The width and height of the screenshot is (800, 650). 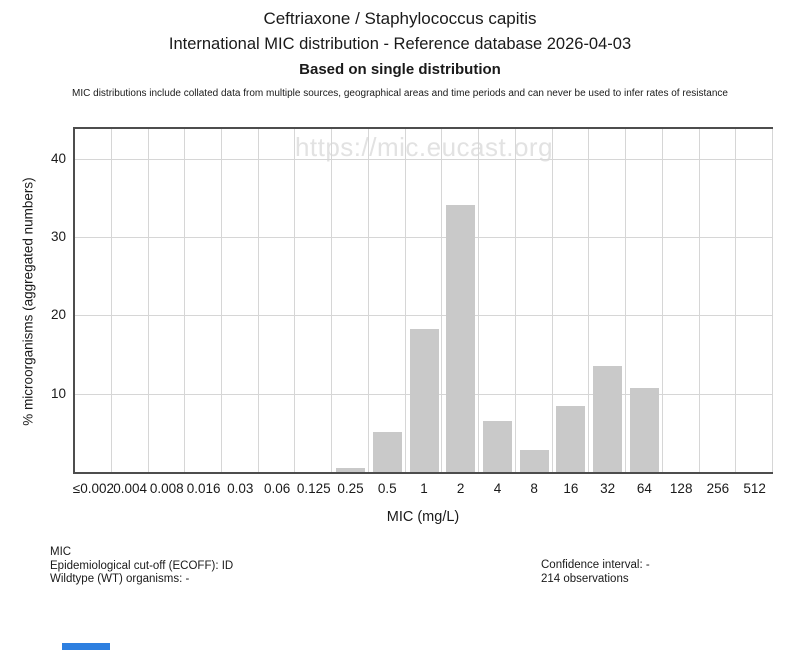 I want to click on x-tick-label: 1, so click(x=424, y=488).